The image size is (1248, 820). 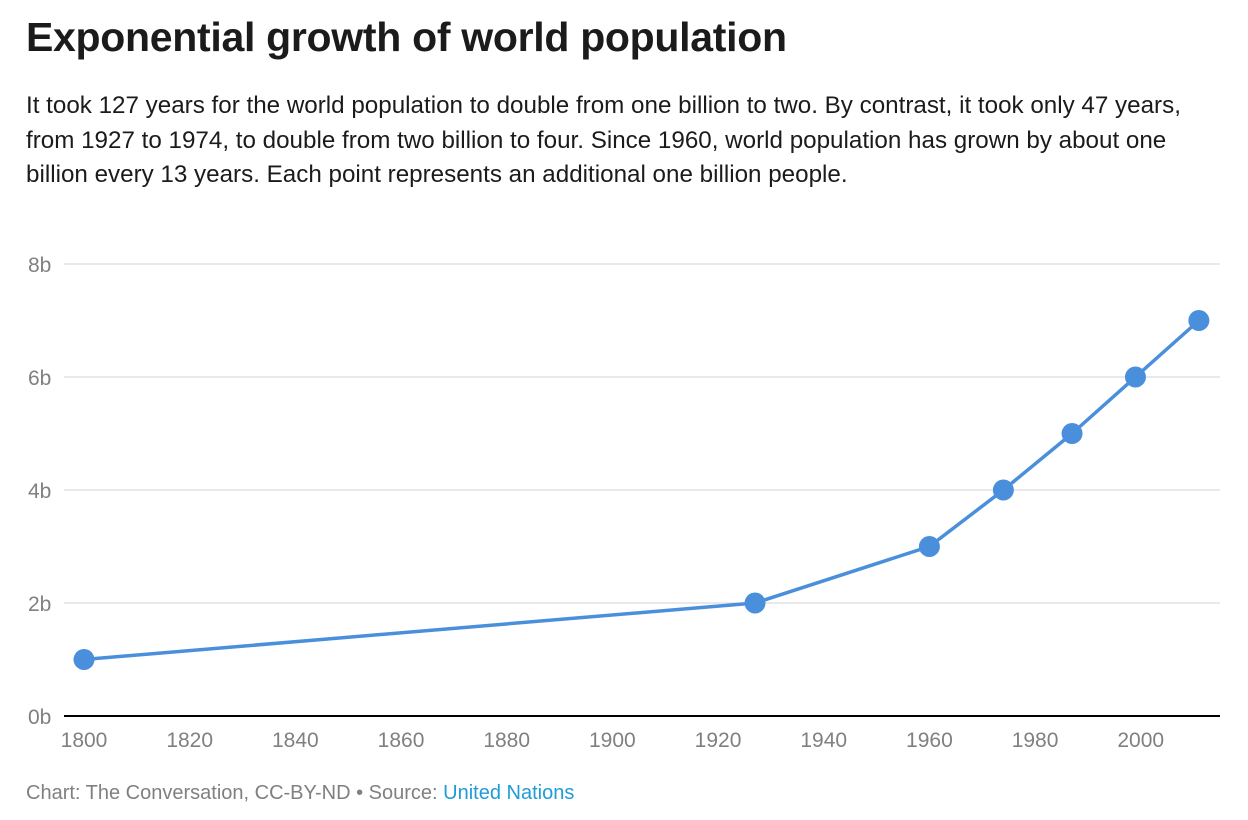 I want to click on y-axis-labels: 0b 2b 4b 6b 8b, so click(x=39, y=491).